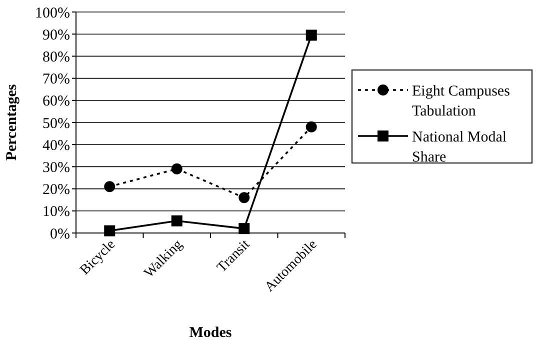 The image size is (540, 347). I want to click on y-tick-label: 20%, so click(56, 190).